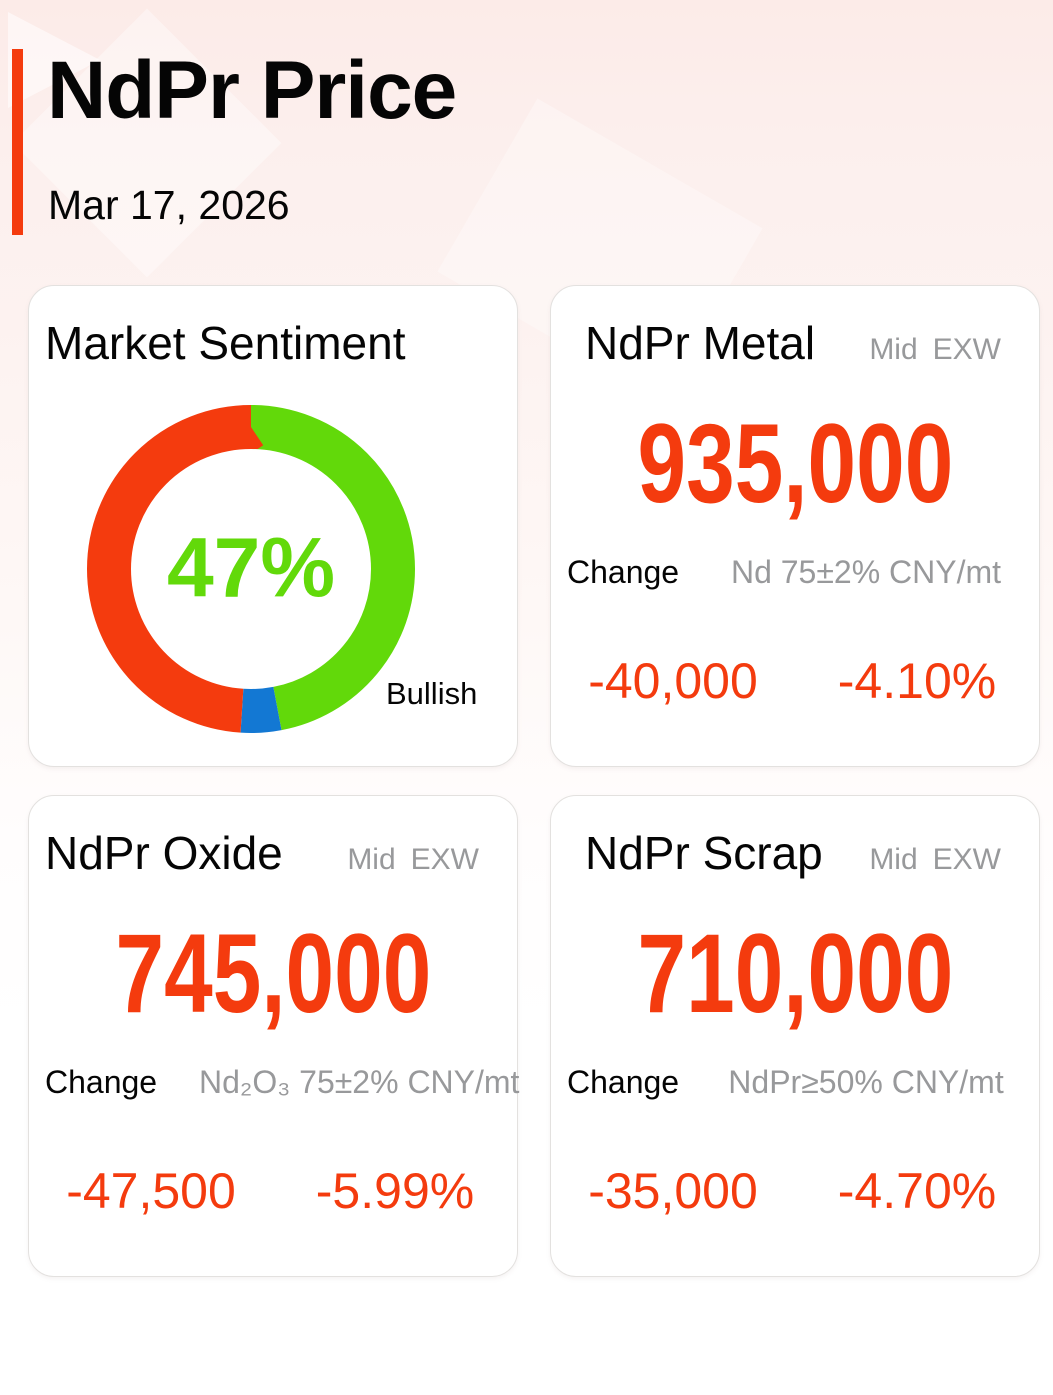  Describe the element at coordinates (273, 1191) in the screenshot. I see `change-values-row: -47,500 -5.99%` at that location.